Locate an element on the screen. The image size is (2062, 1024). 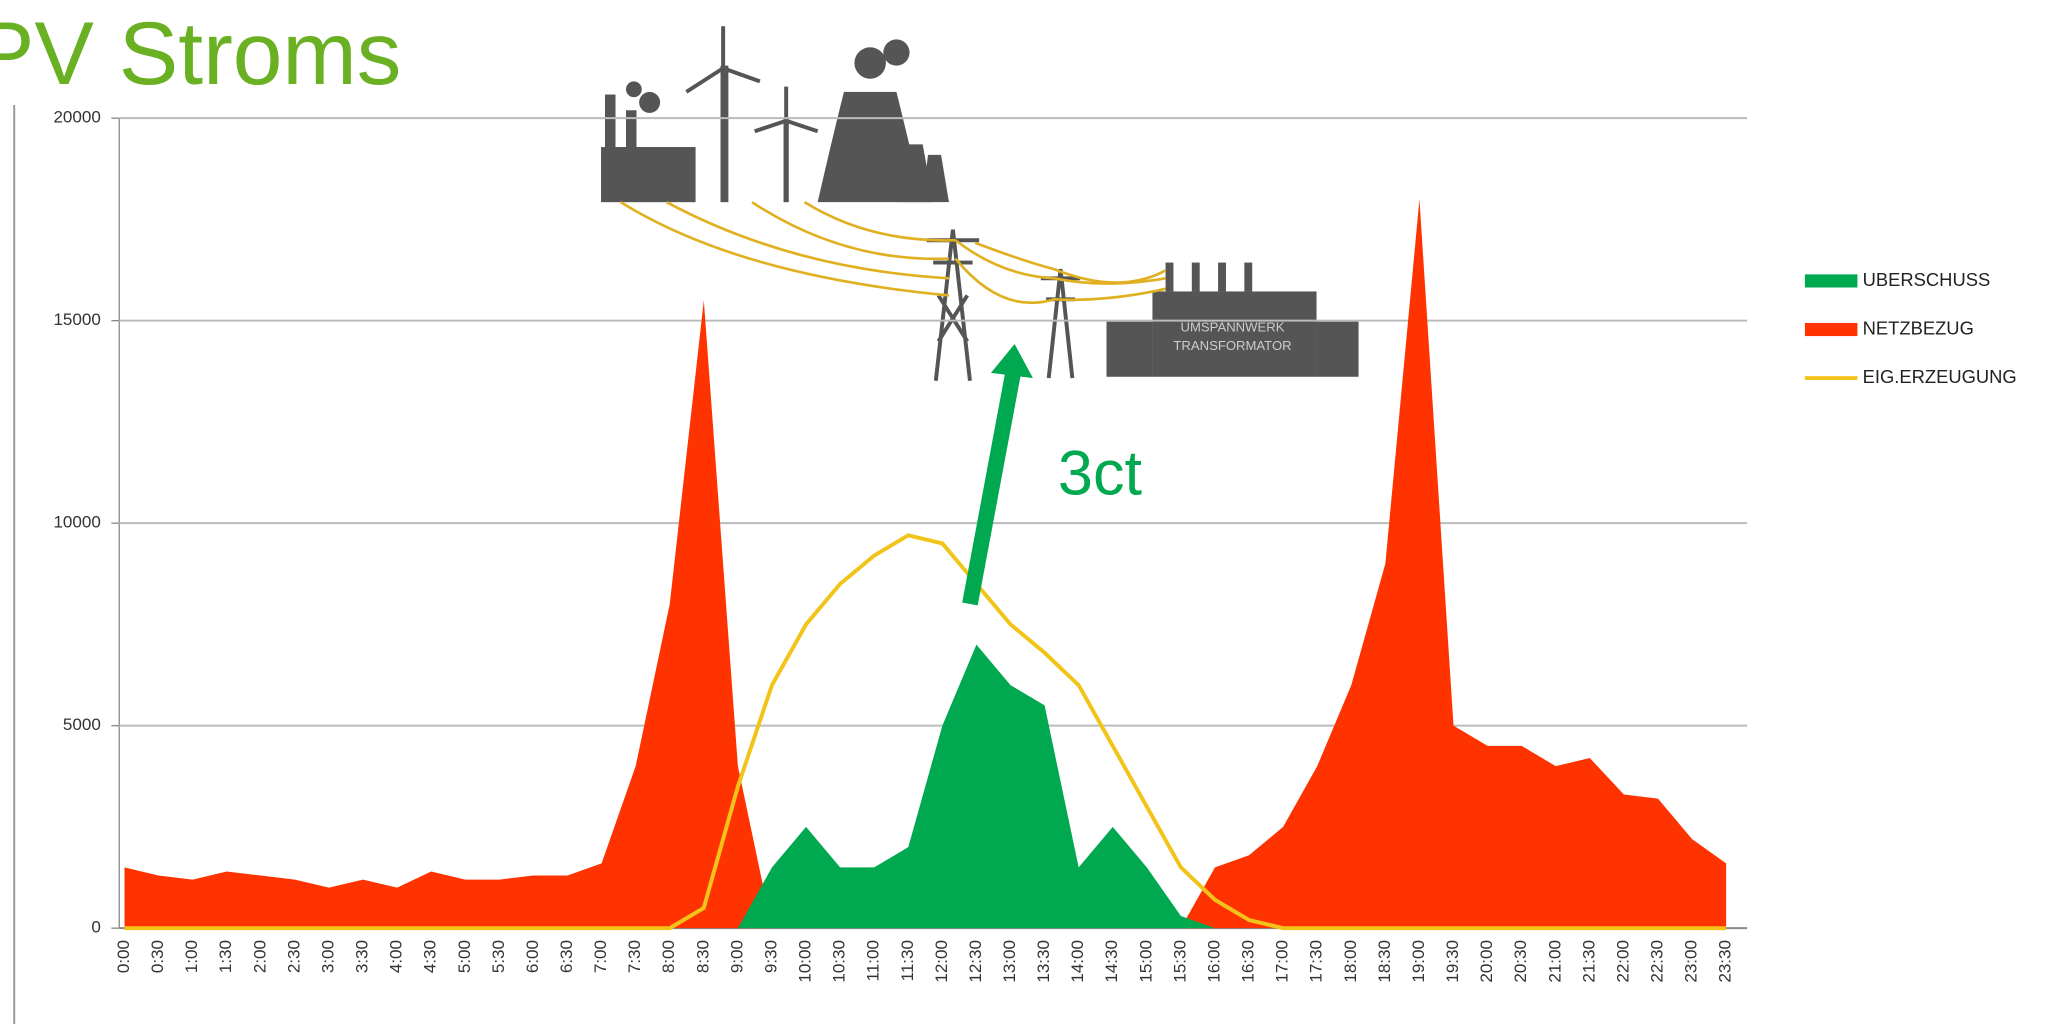
x-tick-label: 12:30 is located at coordinates (975, 961).